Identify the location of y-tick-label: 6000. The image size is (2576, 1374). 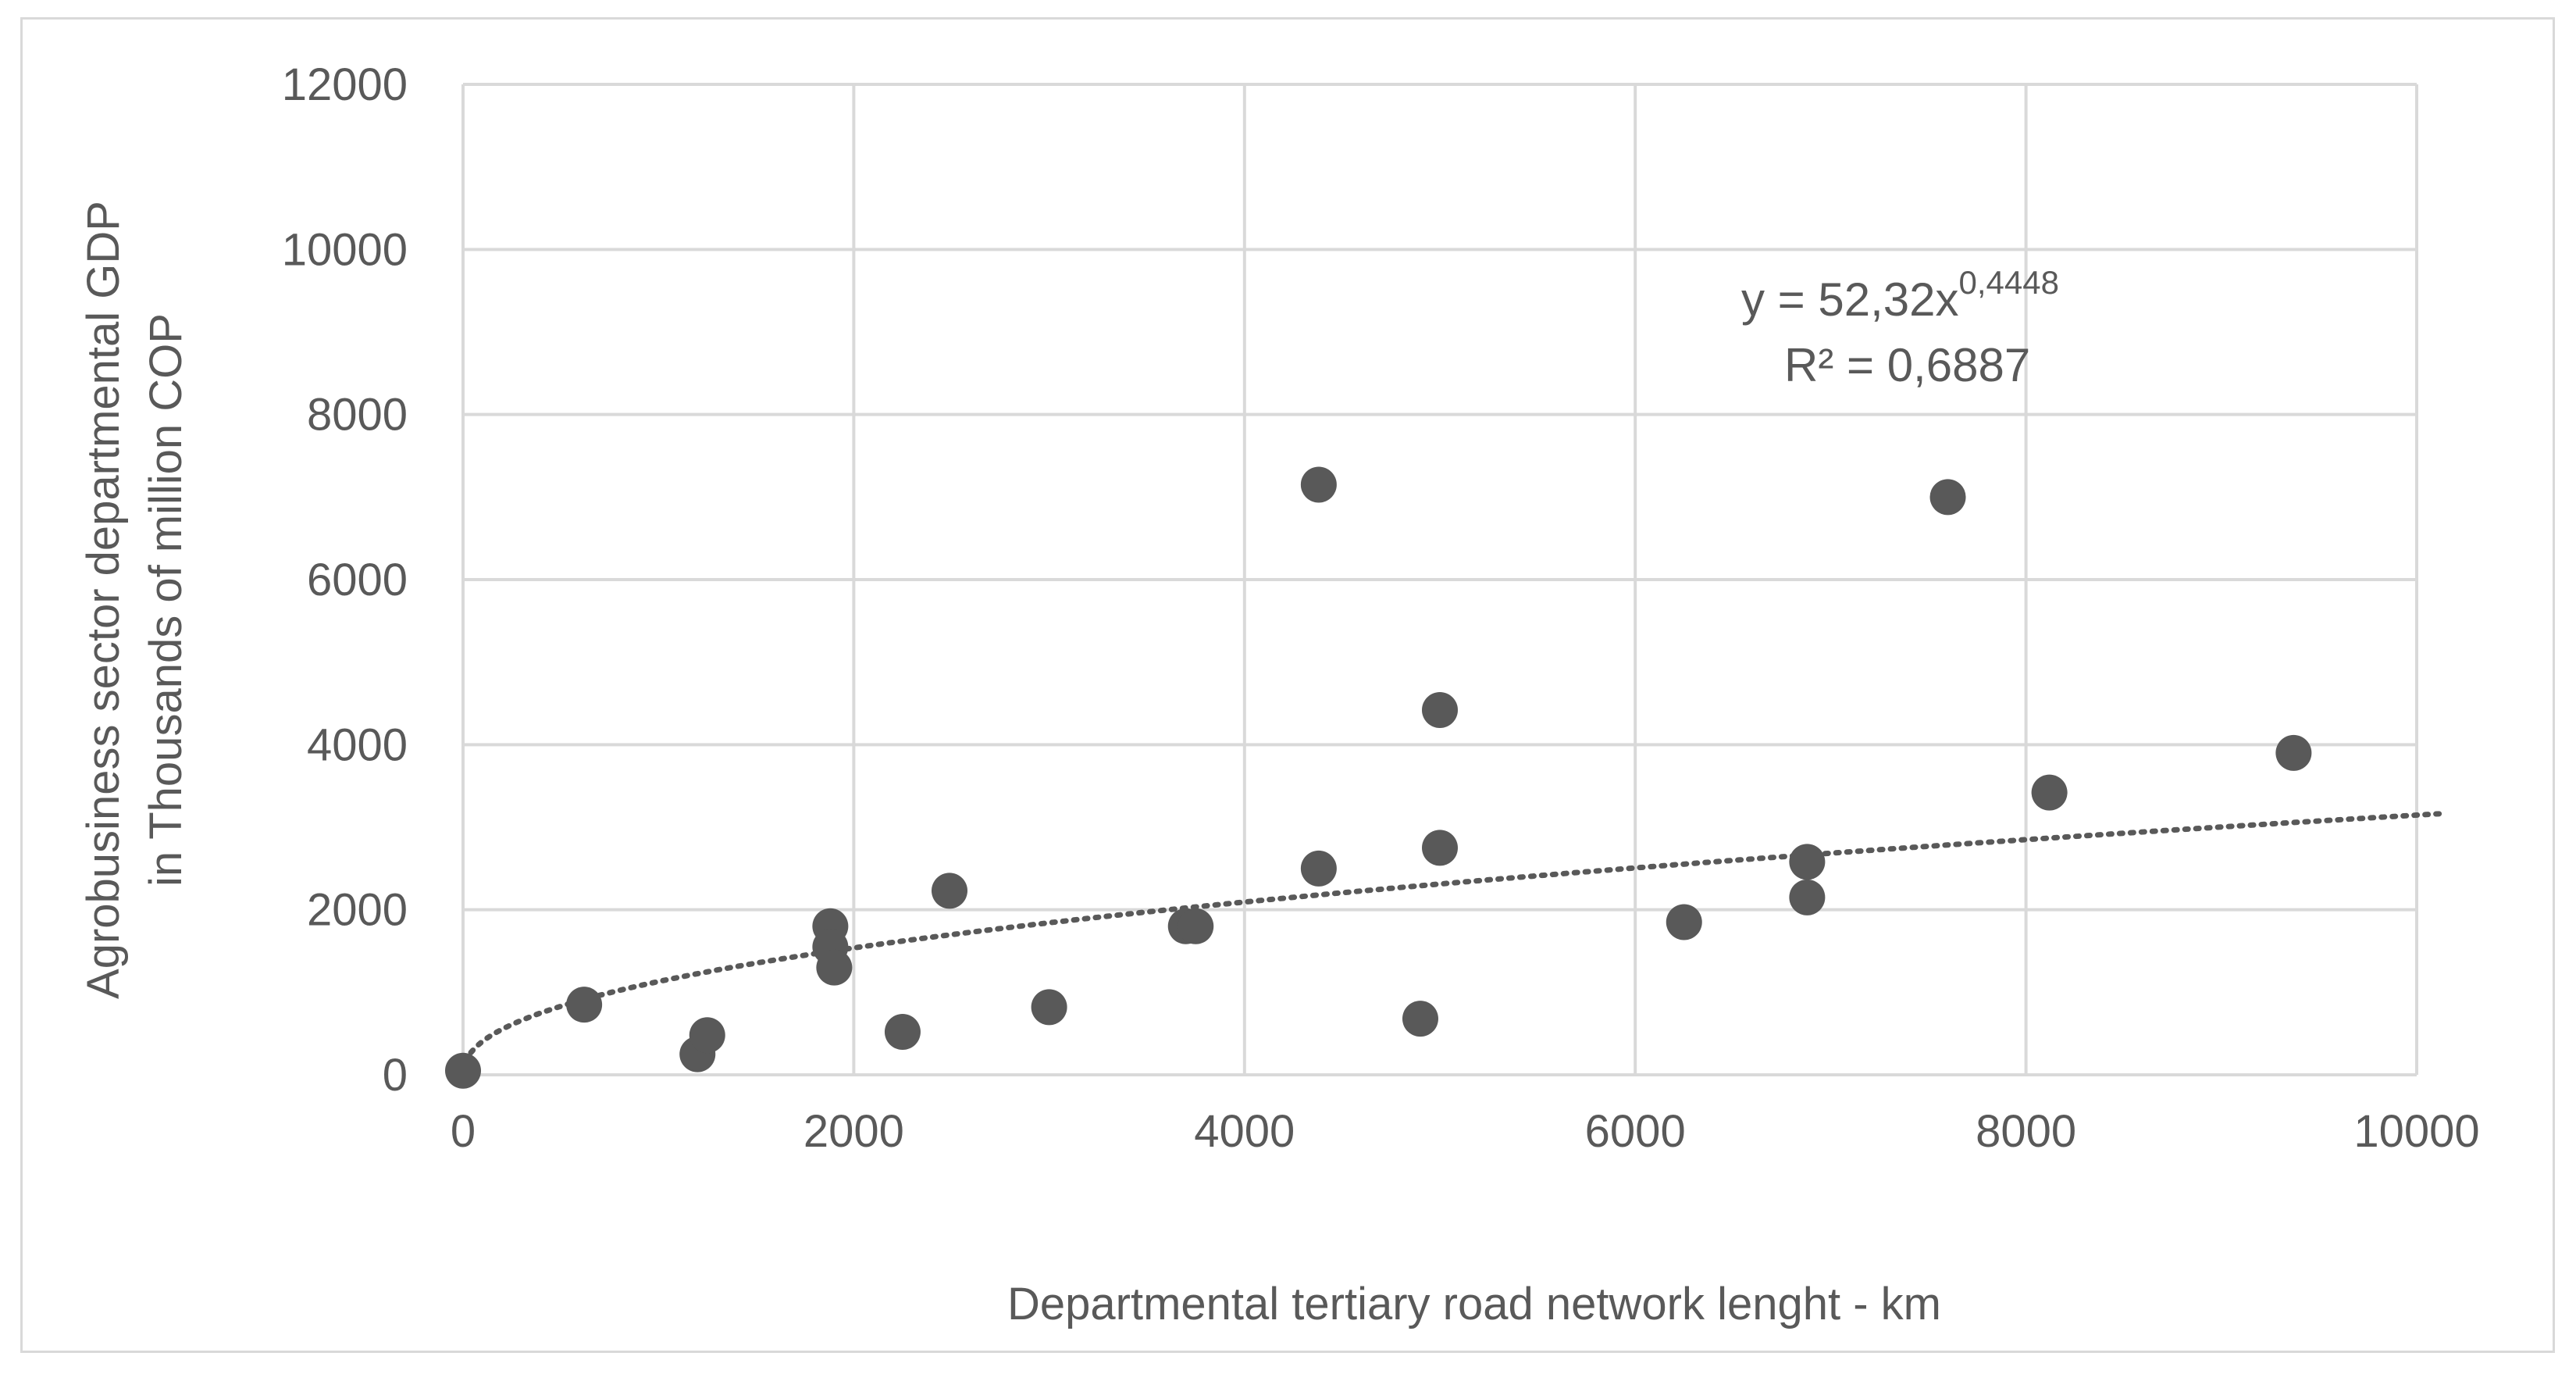
(357, 580).